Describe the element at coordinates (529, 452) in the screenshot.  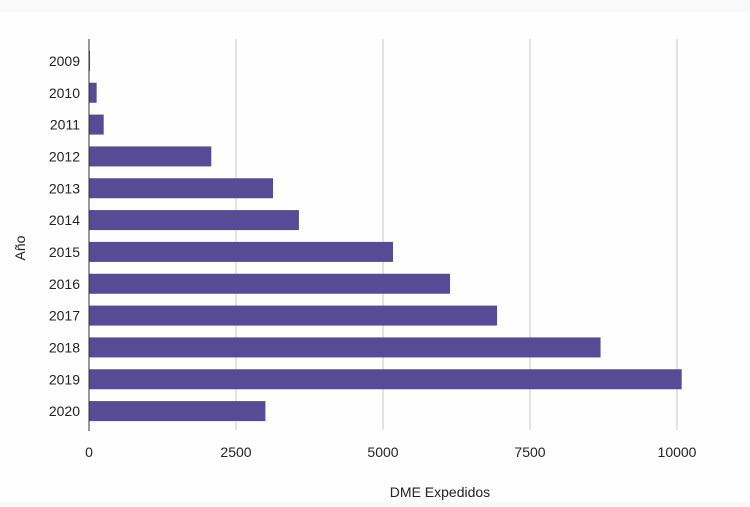
I see `x-tick-label: 7500` at that location.